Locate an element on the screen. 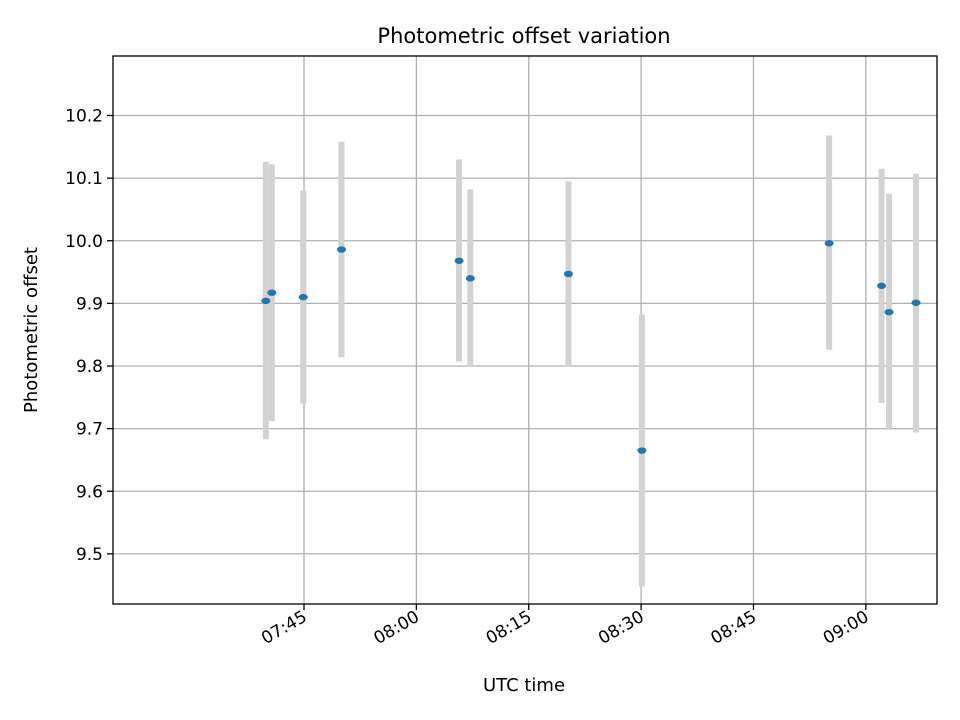 The image size is (960, 720). x-tick-label: 08:30 is located at coordinates (621, 628).